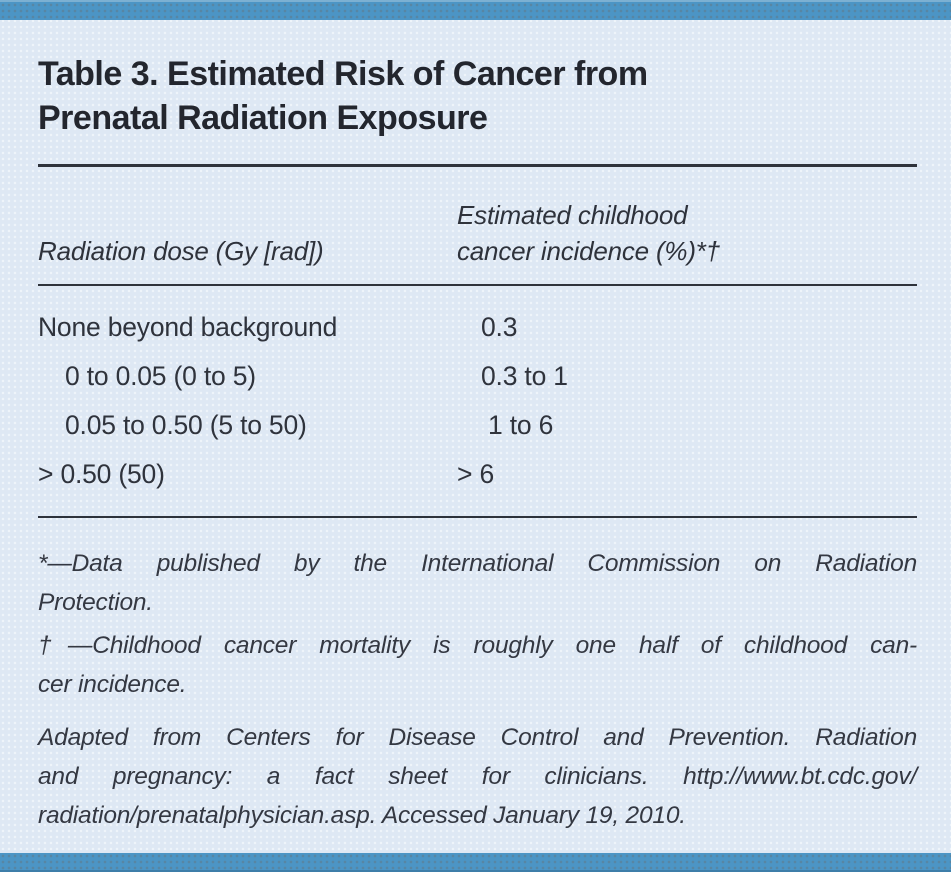 The image size is (951, 872). What do you see at coordinates (477, 376) in the screenshot?
I see `table-row: 0 to 0.05 (0 to 5) 0.3 to 1` at bounding box center [477, 376].